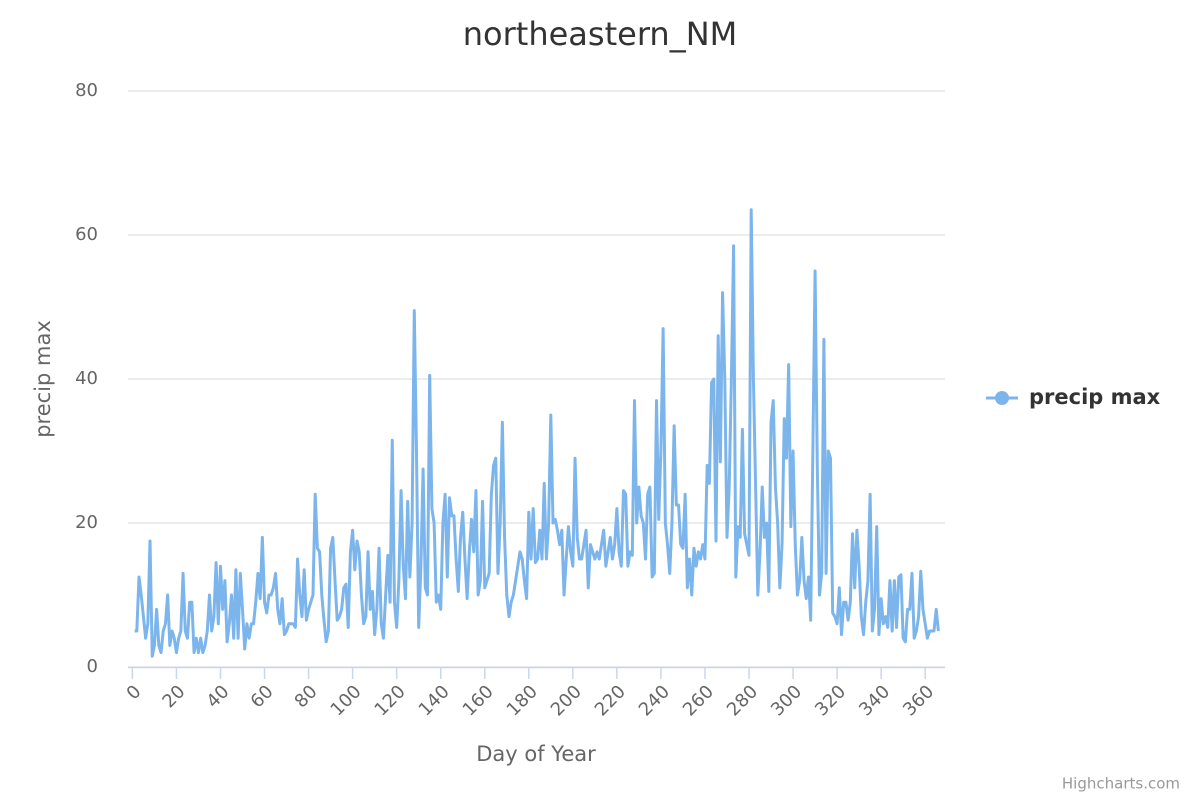  Describe the element at coordinates (1095, 397) in the screenshot. I see `legend-label: precip max` at that location.